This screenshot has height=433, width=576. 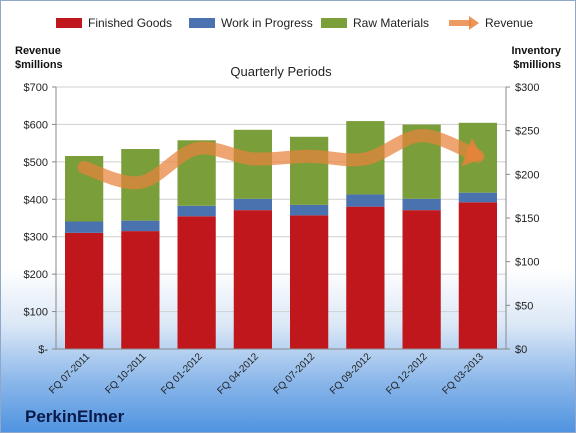 I want to click on left-axis-title-line1: Revenue, so click(x=38, y=51).